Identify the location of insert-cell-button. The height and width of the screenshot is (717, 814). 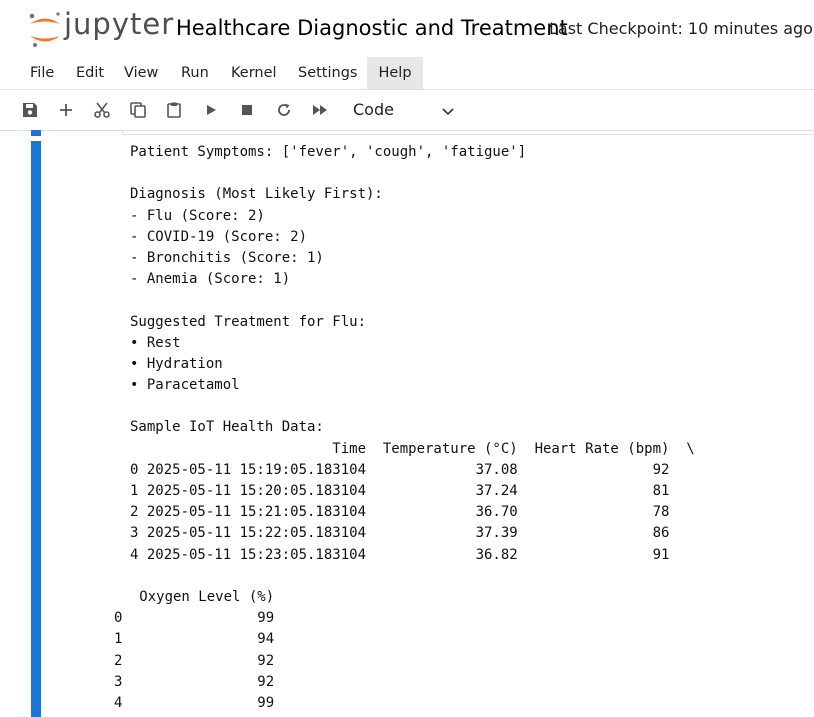
(66, 110).